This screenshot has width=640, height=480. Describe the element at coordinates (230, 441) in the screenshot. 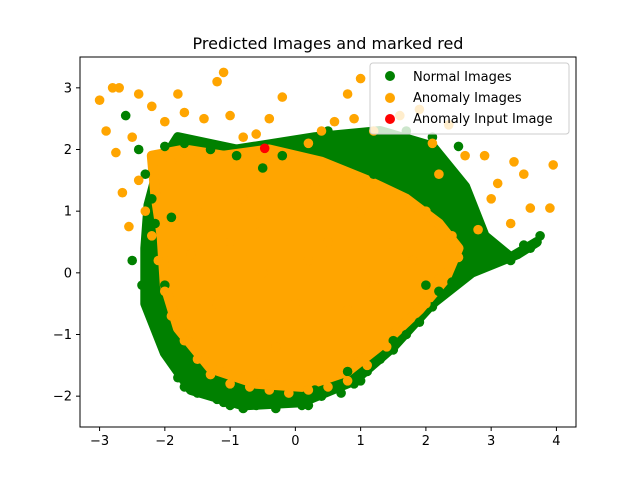

I see `x-tick-label: −1` at that location.